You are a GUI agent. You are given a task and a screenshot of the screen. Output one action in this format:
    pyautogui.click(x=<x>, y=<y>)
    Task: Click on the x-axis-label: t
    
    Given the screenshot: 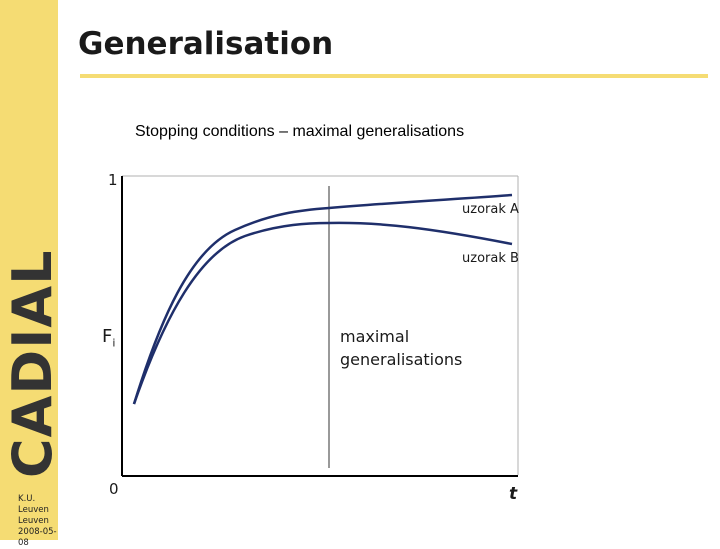 What is the action you would take?
    pyautogui.click(x=513, y=494)
    